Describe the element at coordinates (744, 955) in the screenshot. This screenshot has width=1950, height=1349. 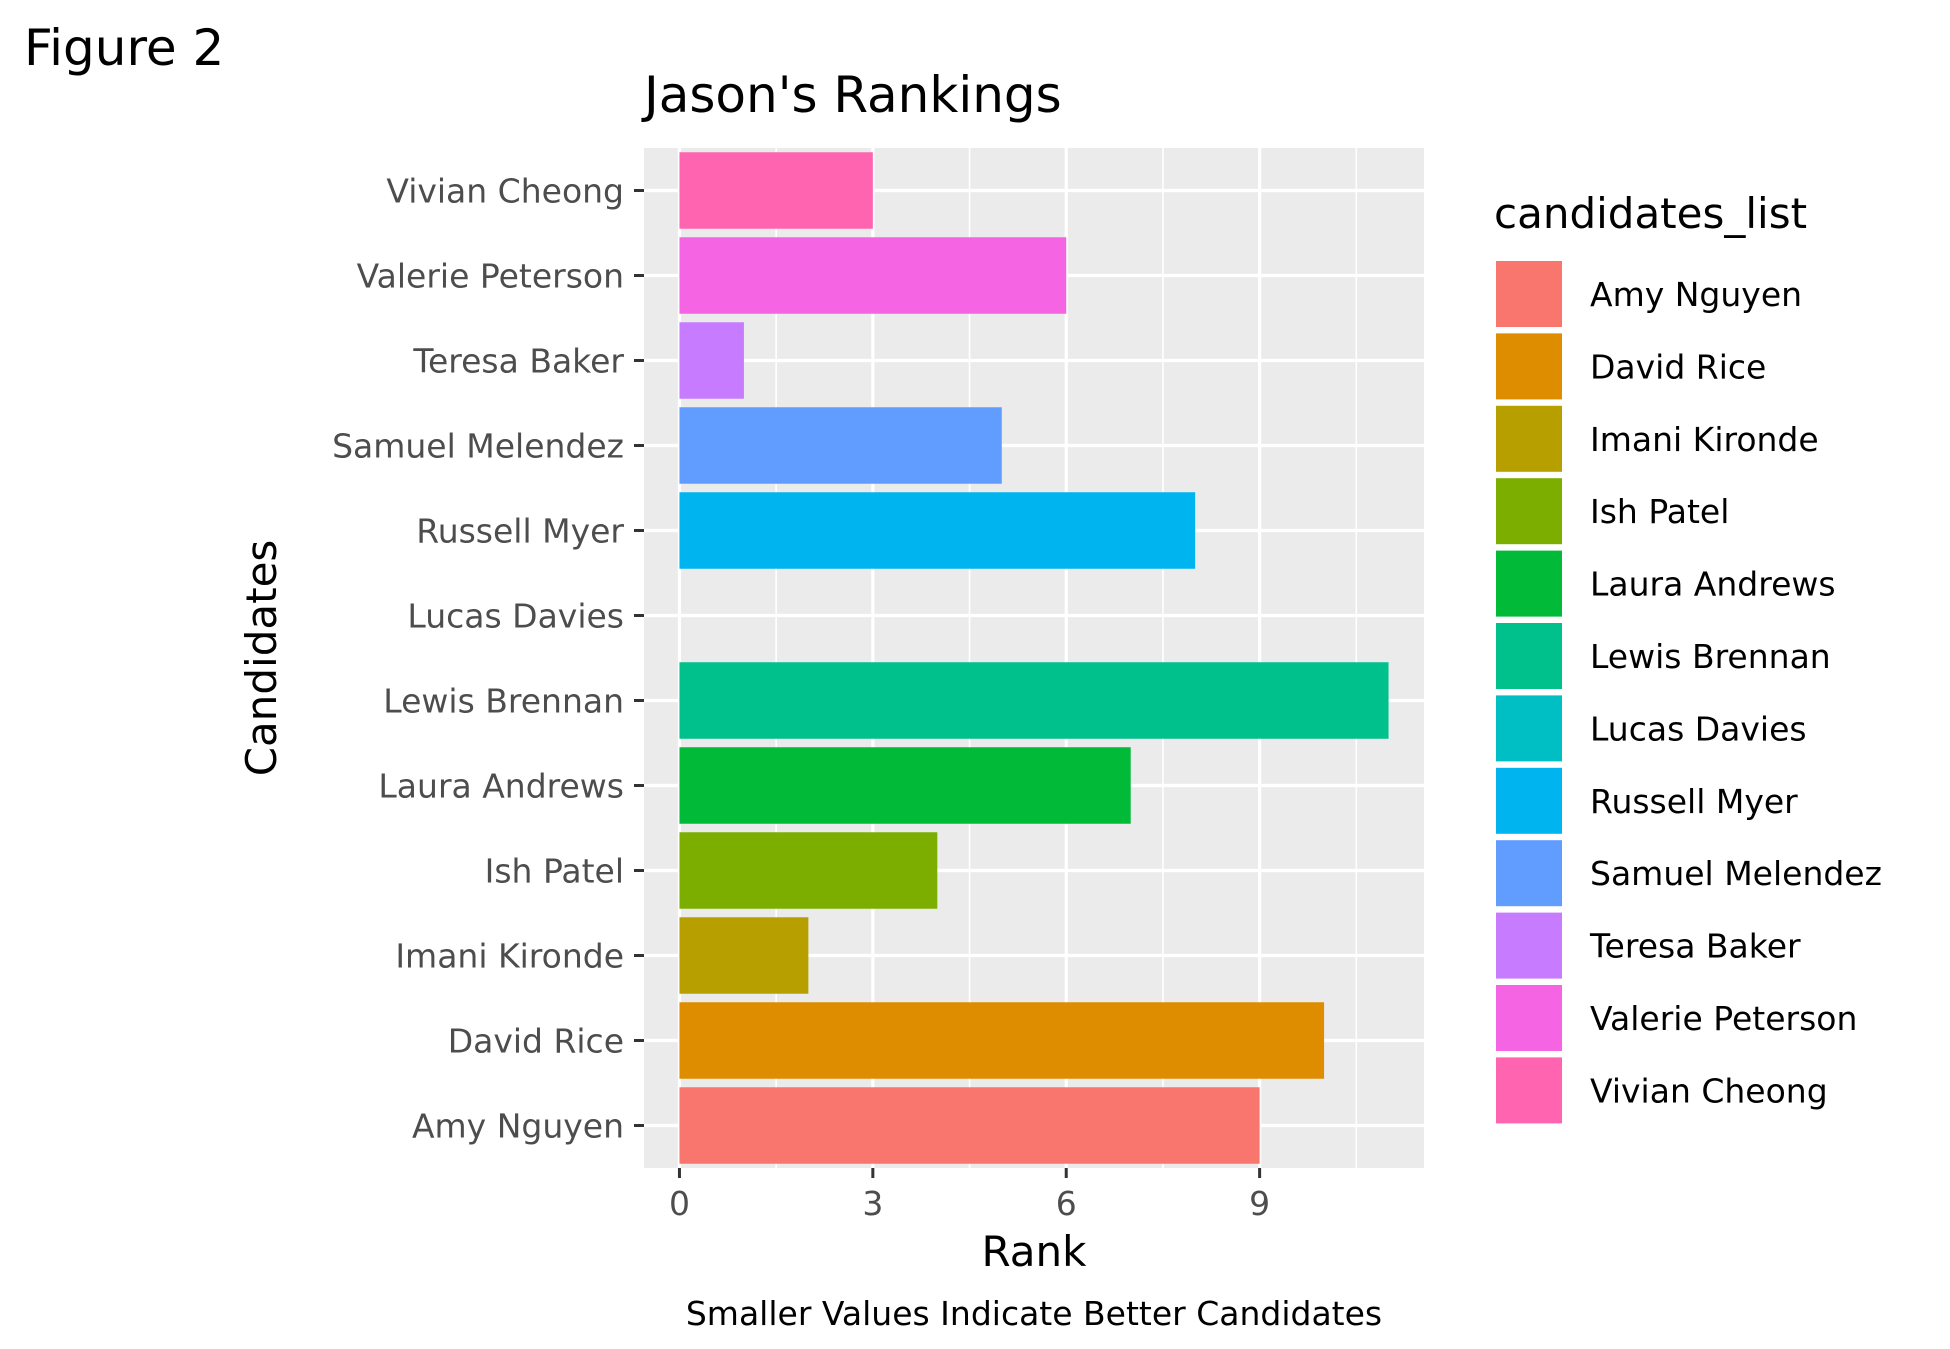
I see `bar-imani-kironde` at that location.